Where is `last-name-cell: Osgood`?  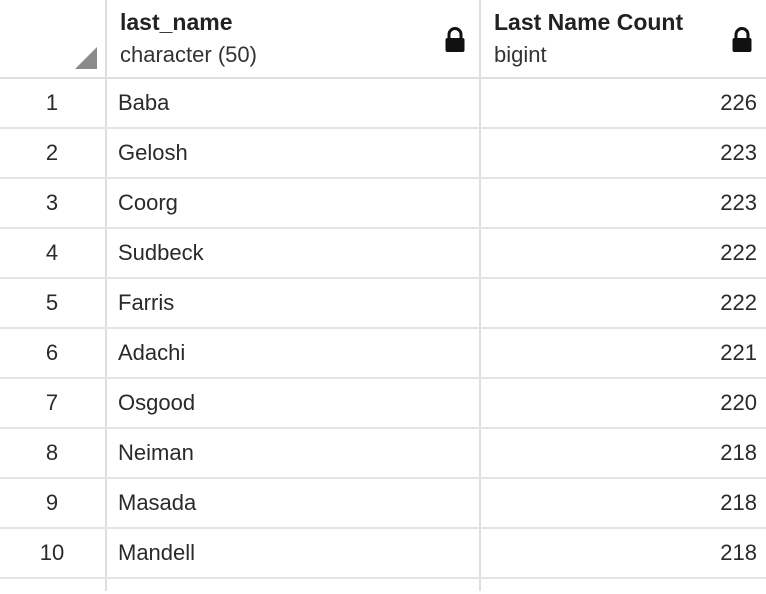
last-name-cell: Osgood is located at coordinates (294, 403).